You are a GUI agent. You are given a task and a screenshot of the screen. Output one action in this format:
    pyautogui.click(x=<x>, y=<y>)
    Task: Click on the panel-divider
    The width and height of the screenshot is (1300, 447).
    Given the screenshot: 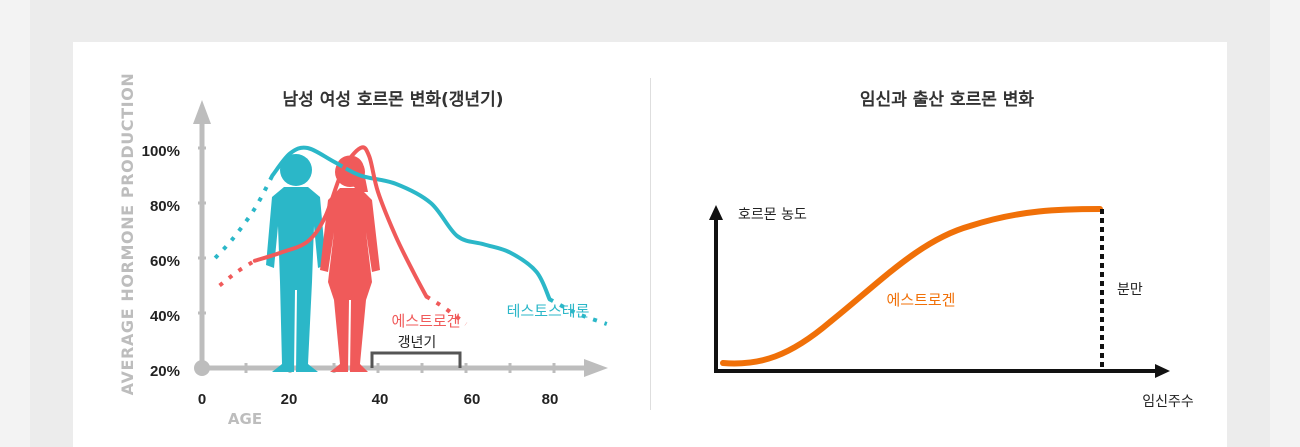 What is the action you would take?
    pyautogui.click(x=650, y=244)
    